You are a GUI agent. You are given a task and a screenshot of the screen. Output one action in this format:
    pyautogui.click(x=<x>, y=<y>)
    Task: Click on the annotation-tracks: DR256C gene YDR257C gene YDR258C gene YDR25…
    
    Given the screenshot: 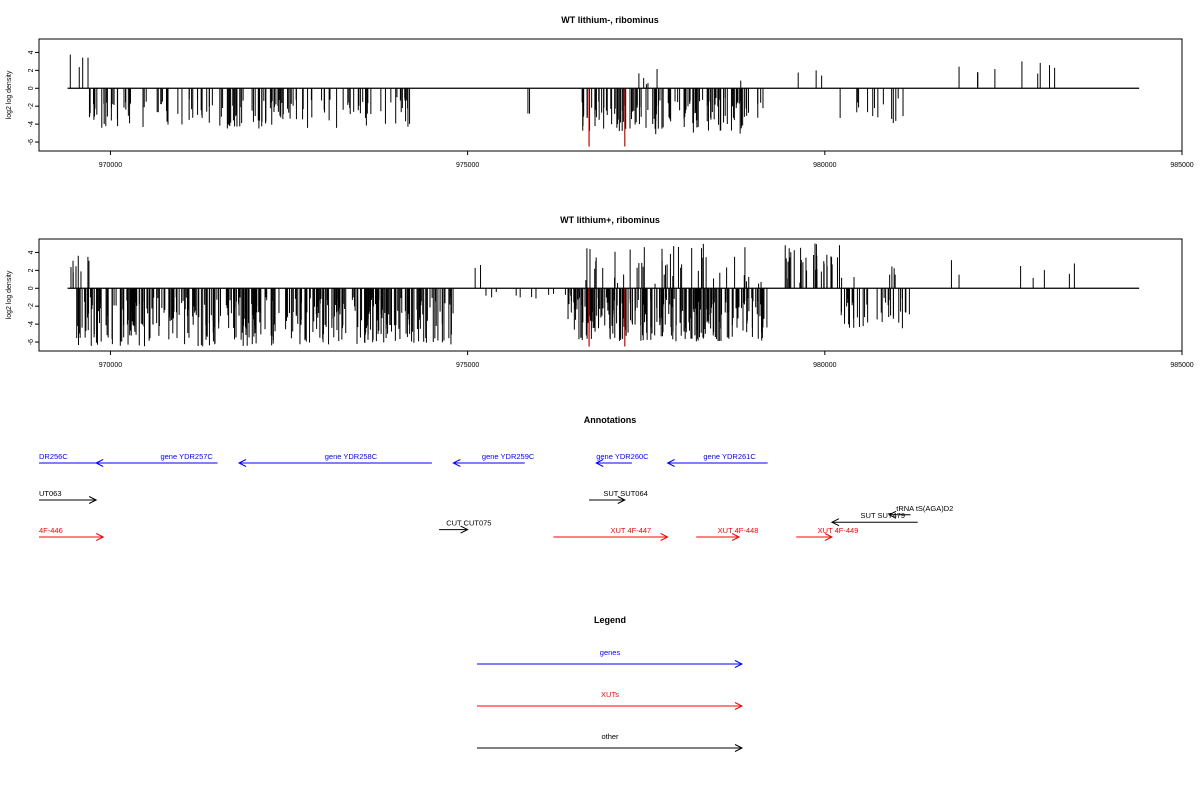 What is the action you would take?
    pyautogui.click(x=496, y=496)
    